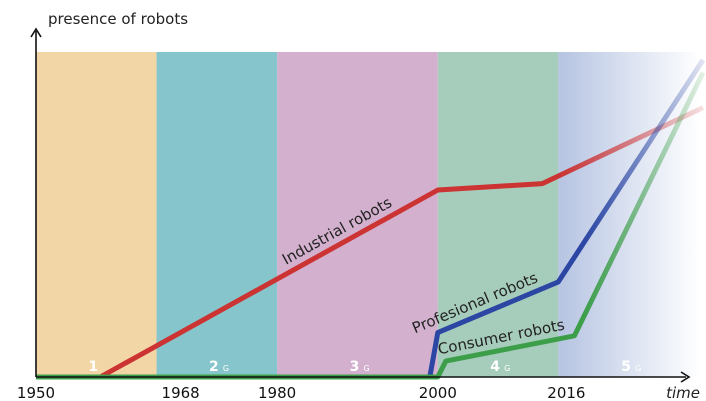 This screenshot has height=401, width=706. I want to click on x-axis-title: time, so click(683, 392).